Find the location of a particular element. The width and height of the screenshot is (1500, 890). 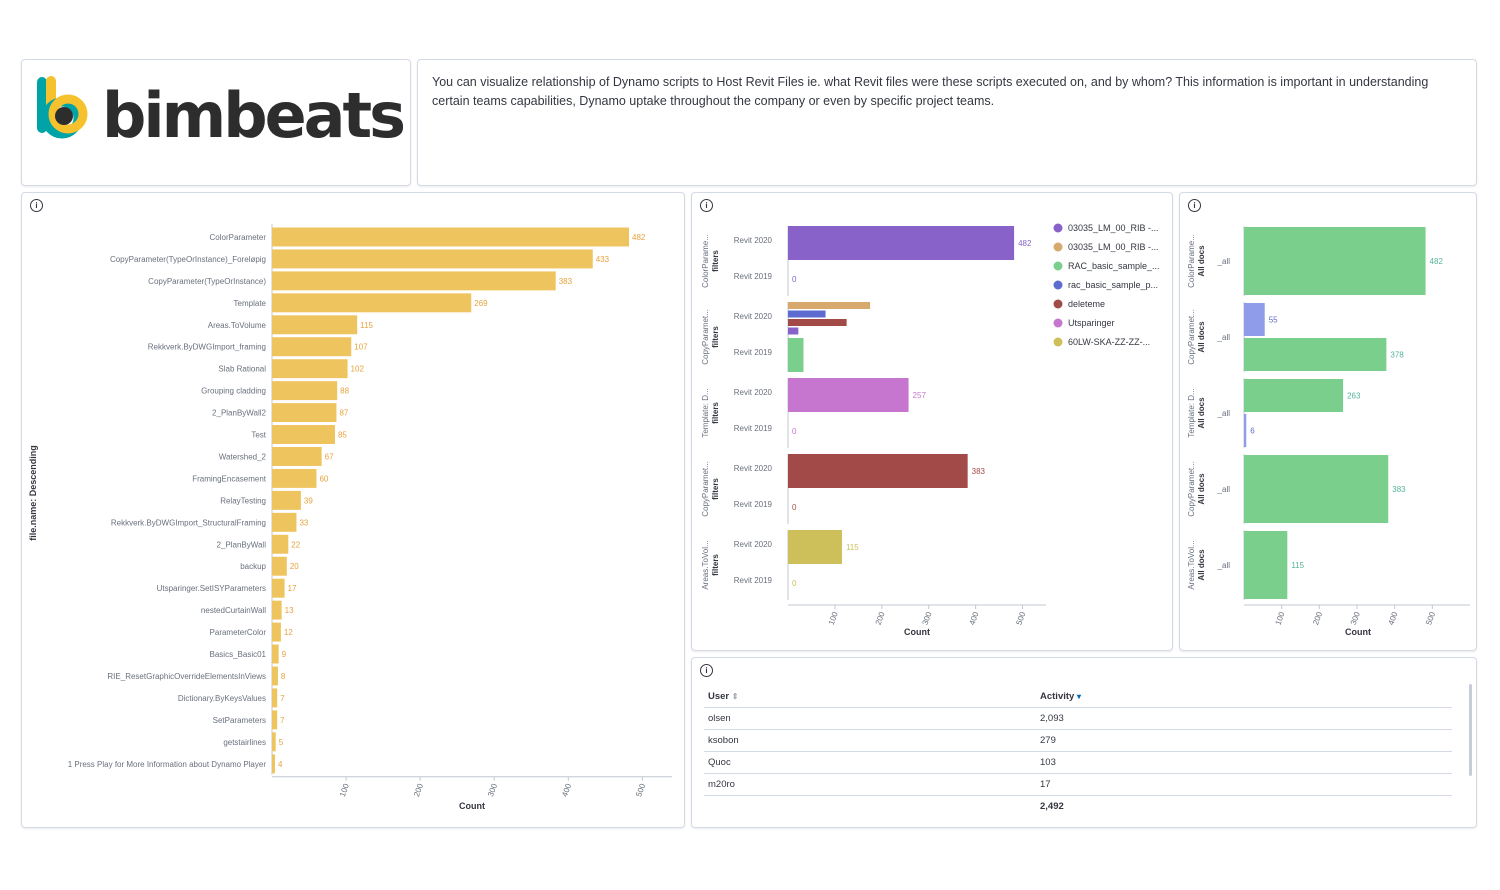

category-label: CopyParameter(TypeOrInstance) is located at coordinates (207, 281).